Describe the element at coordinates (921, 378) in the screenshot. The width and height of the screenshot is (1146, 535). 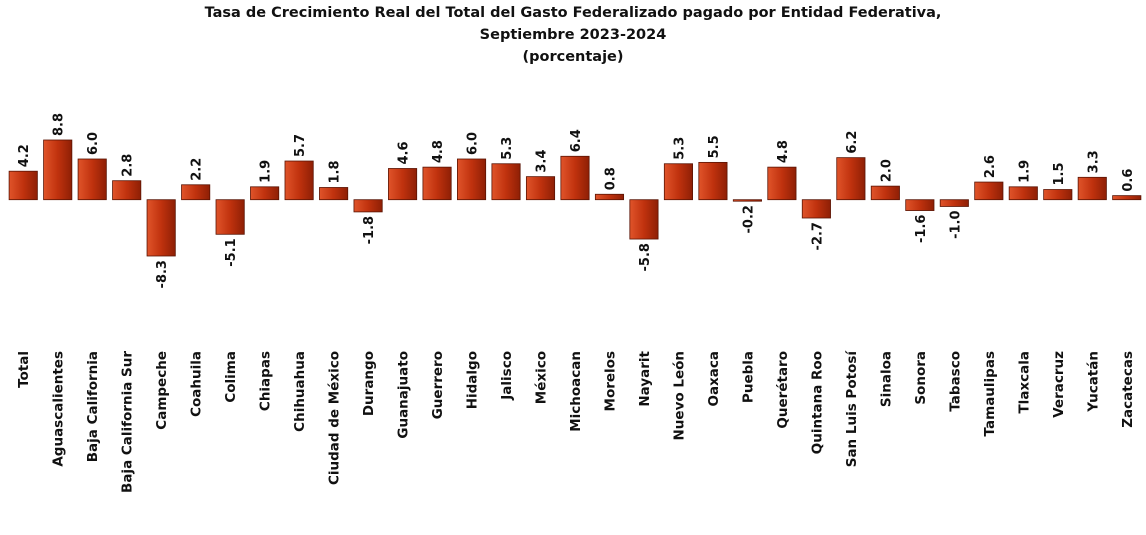
I see `x-tick-label: Sonora` at that location.